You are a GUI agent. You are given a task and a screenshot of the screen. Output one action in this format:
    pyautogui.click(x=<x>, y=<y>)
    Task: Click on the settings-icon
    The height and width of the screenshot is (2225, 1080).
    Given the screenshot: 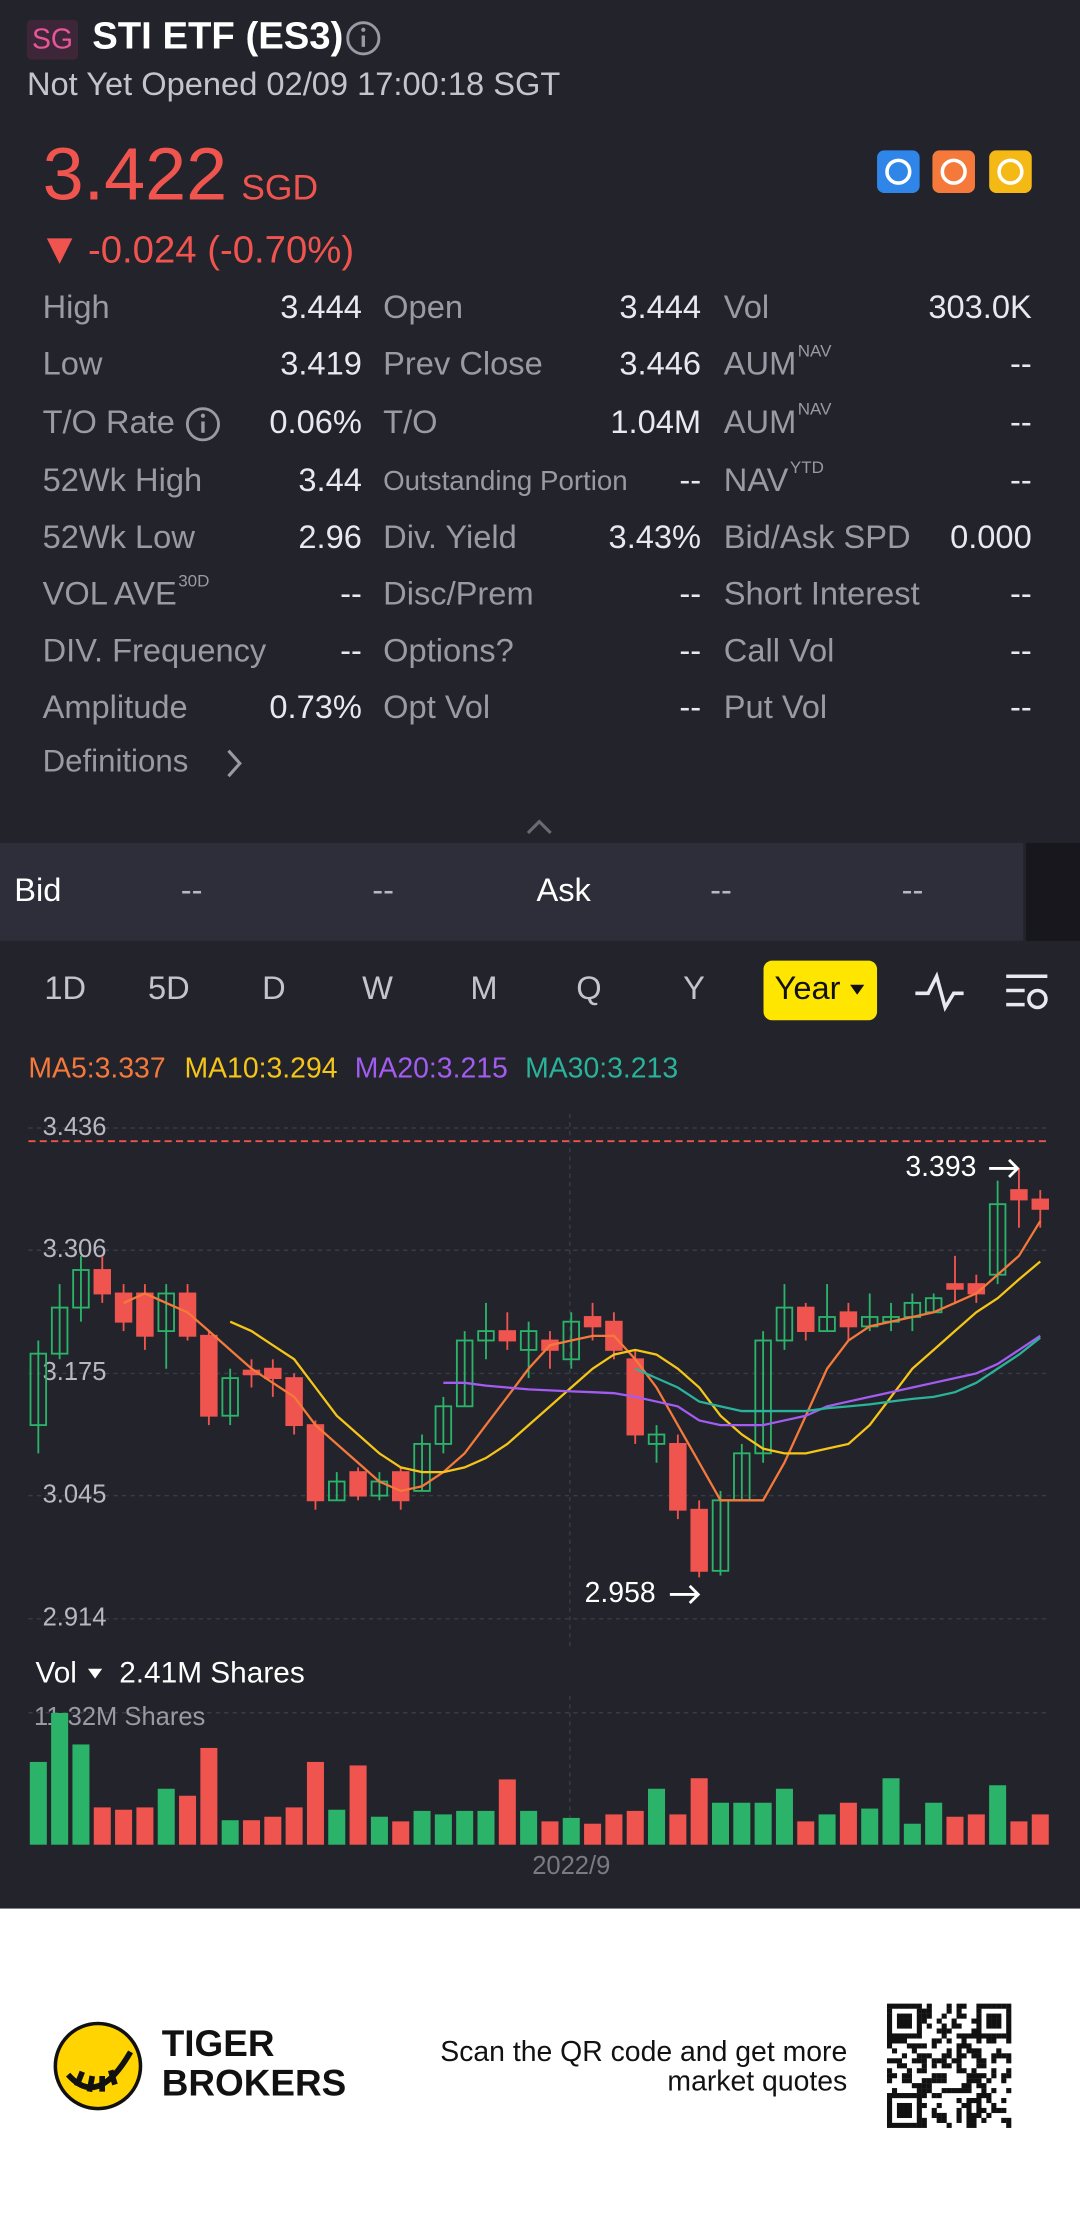 What is the action you would take?
    pyautogui.click(x=1027, y=990)
    